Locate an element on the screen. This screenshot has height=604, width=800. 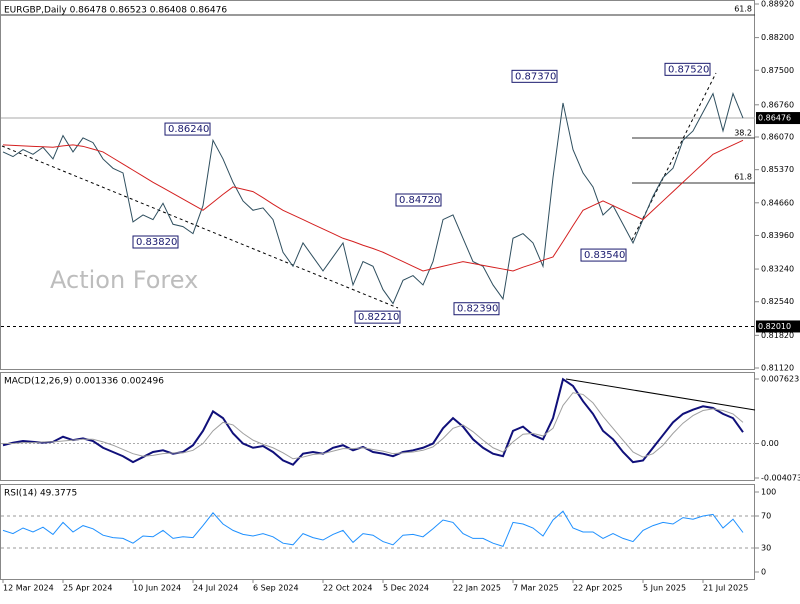
x-tick-label: 25 Apr 2024 is located at coordinates (87, 588).